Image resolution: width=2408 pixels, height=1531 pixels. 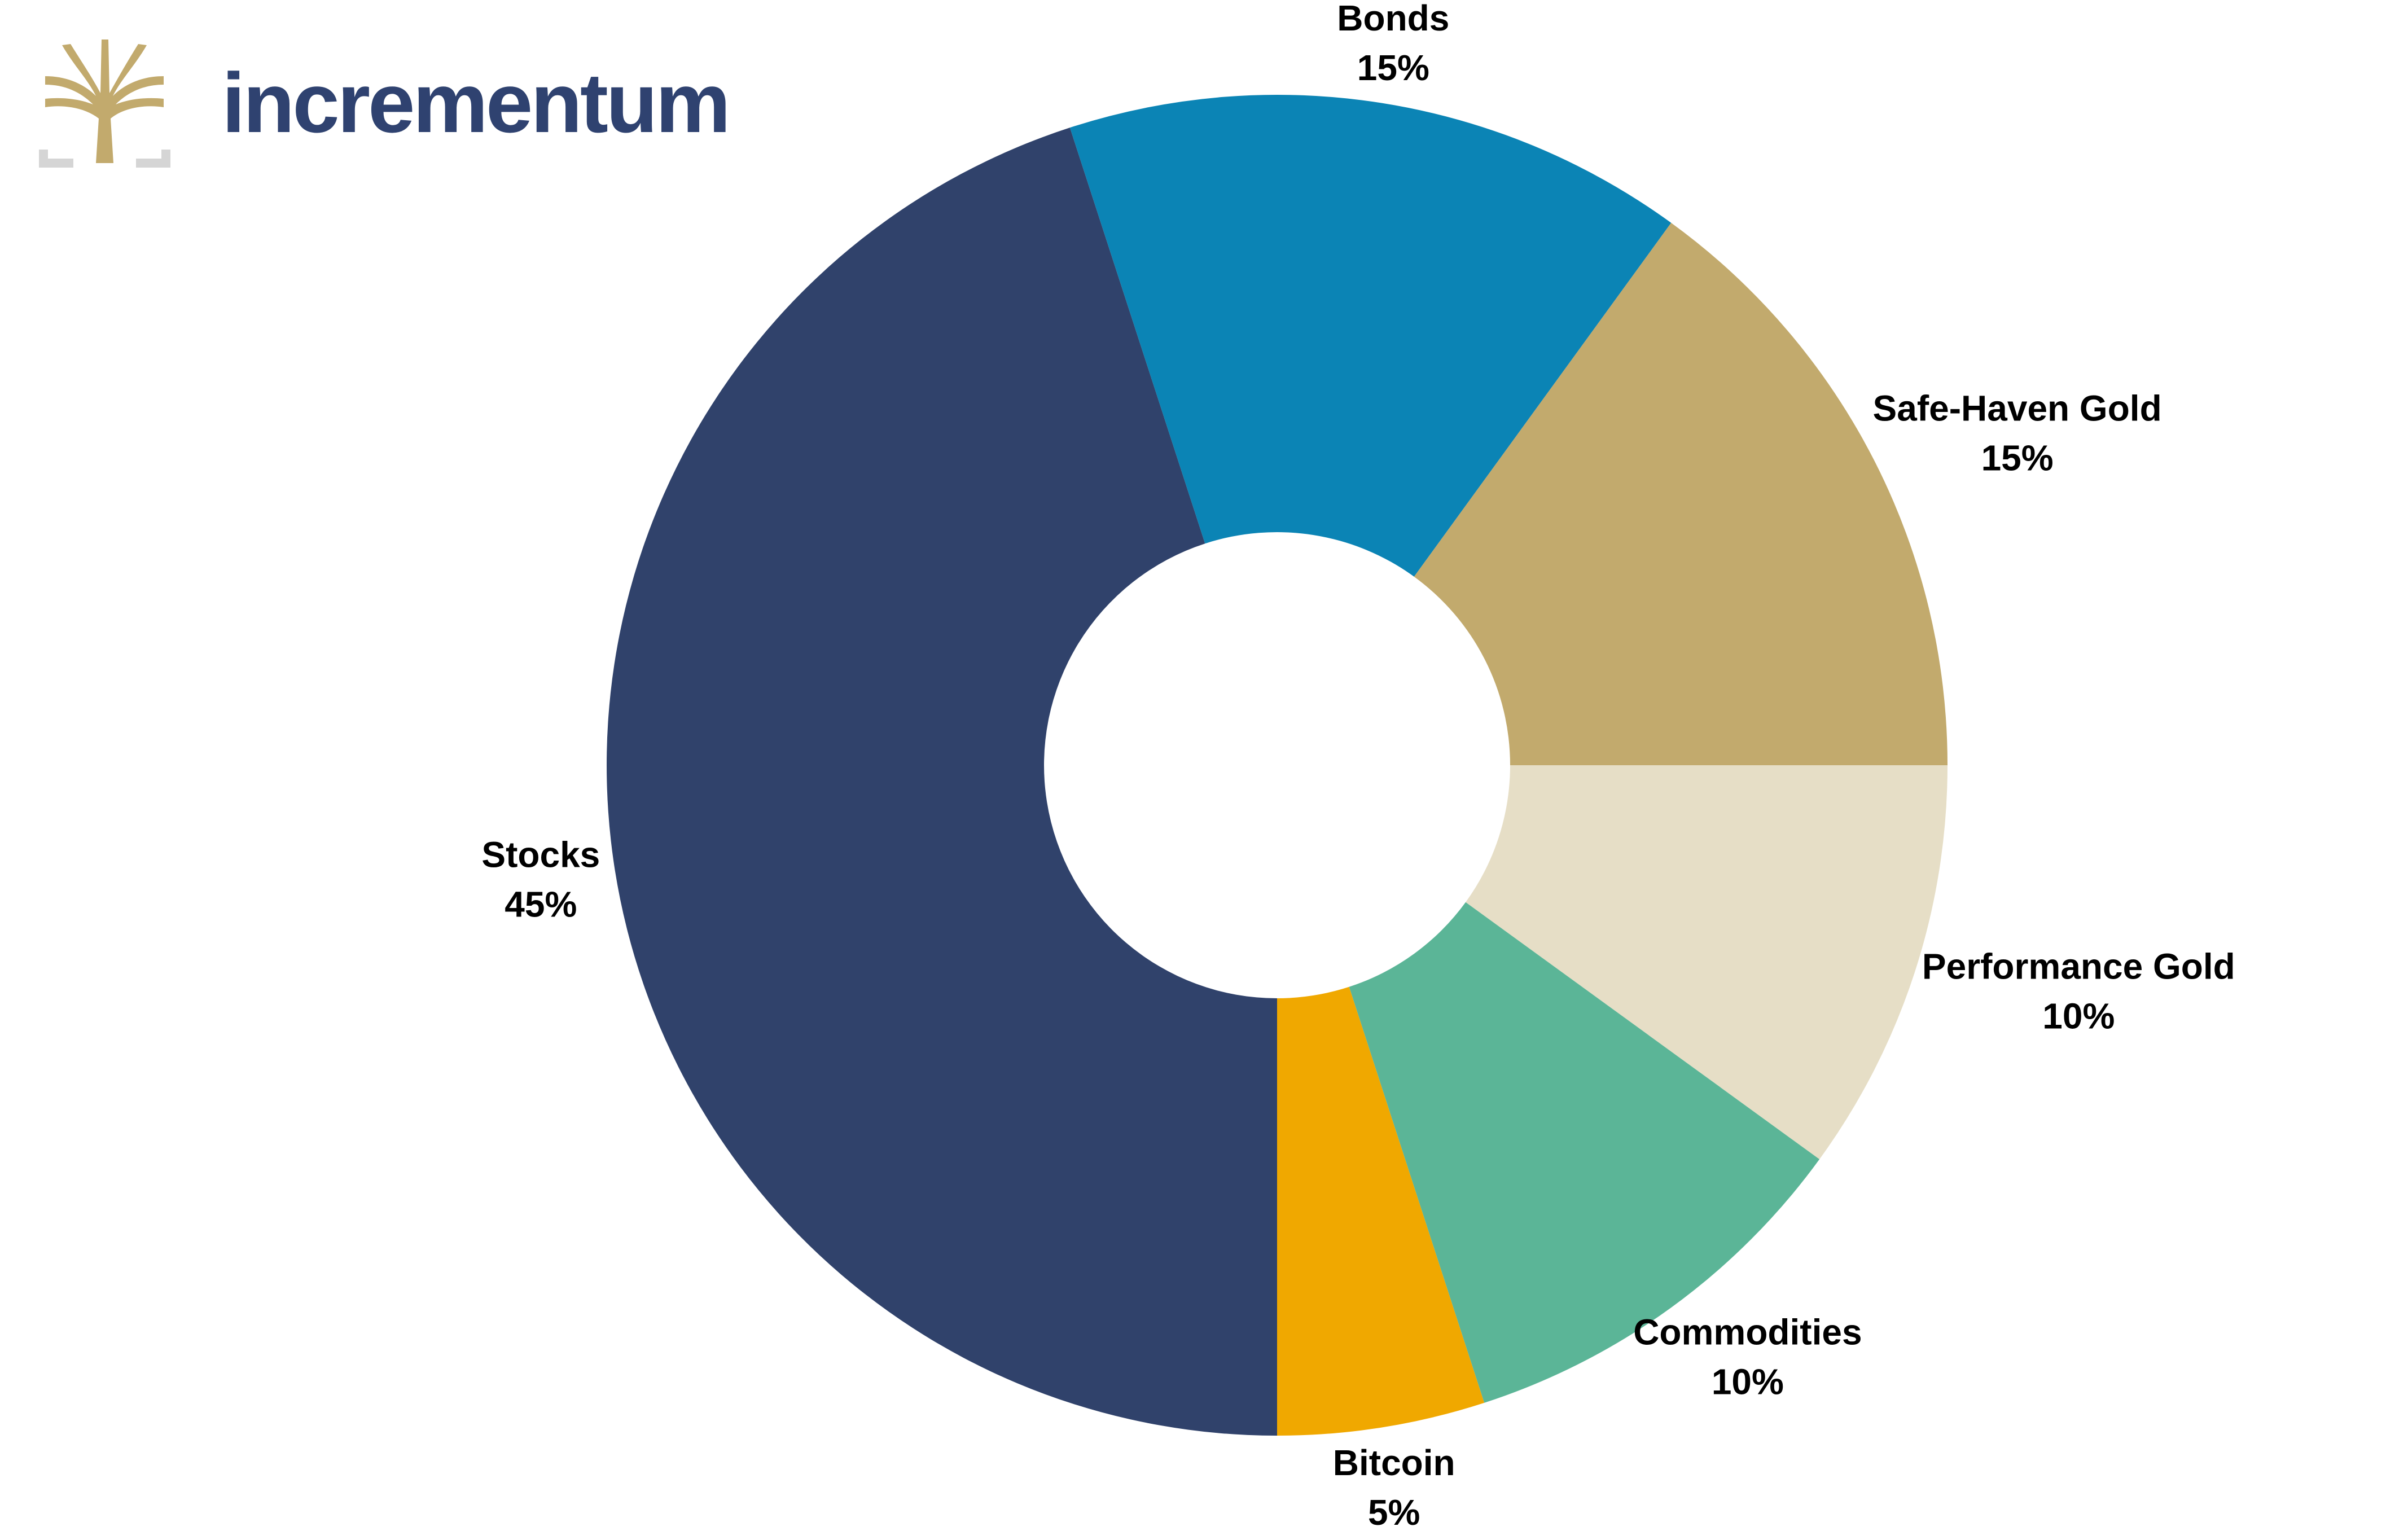 I want to click on category-label: Stocks, so click(x=541, y=855).